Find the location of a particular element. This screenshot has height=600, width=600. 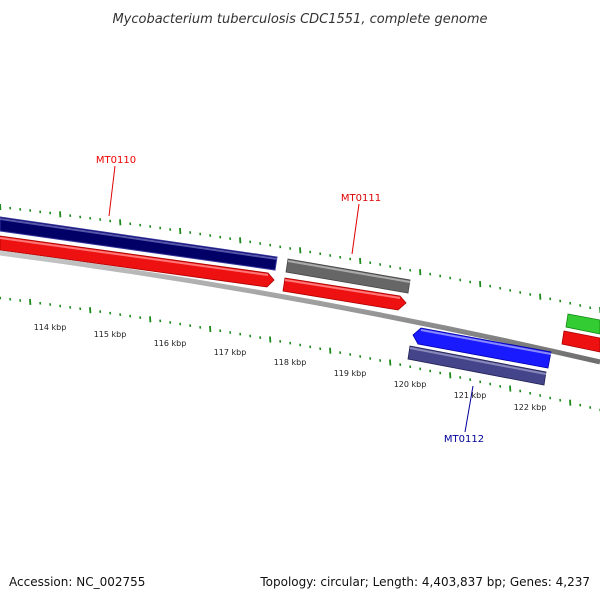

gene-arrow-mt0110 is located at coordinates (137, 261).